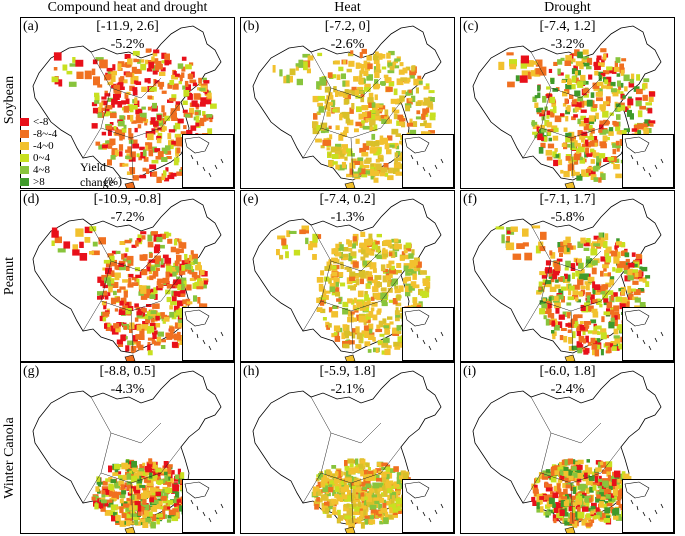 The image size is (685, 536). I want to click on panel-letter: (e), so click(251, 199).